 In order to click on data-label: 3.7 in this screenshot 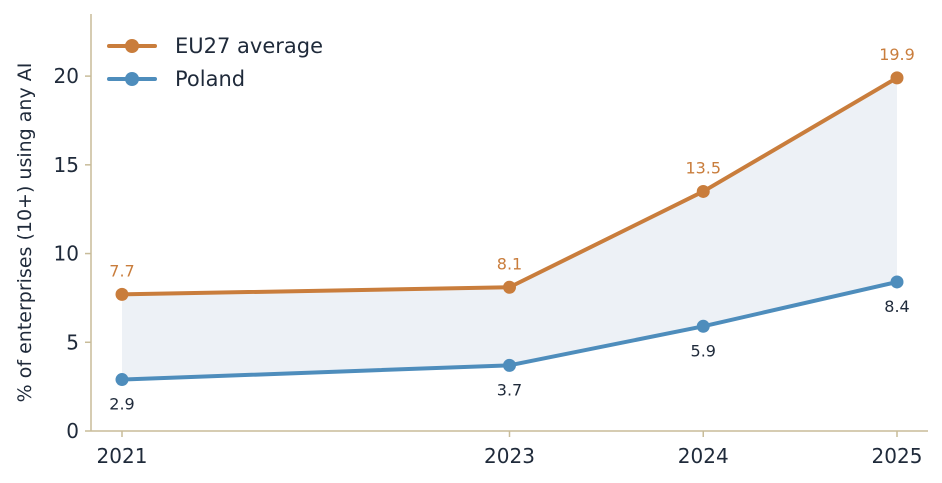, I will do `click(509, 389)`.